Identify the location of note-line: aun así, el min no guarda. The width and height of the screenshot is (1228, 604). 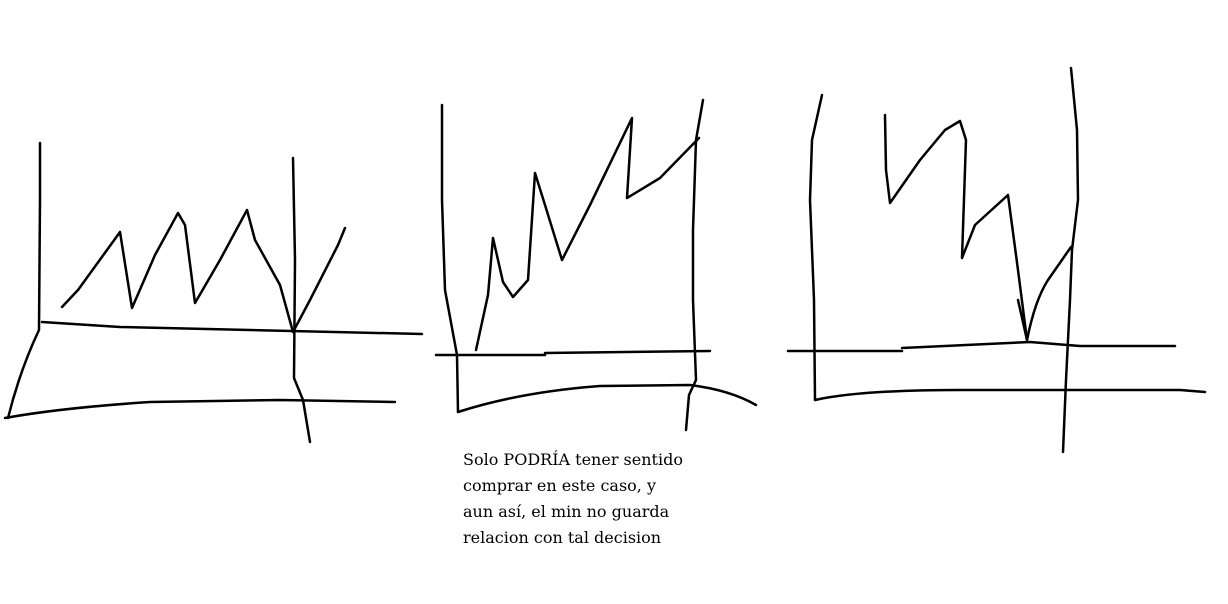
(566, 511).